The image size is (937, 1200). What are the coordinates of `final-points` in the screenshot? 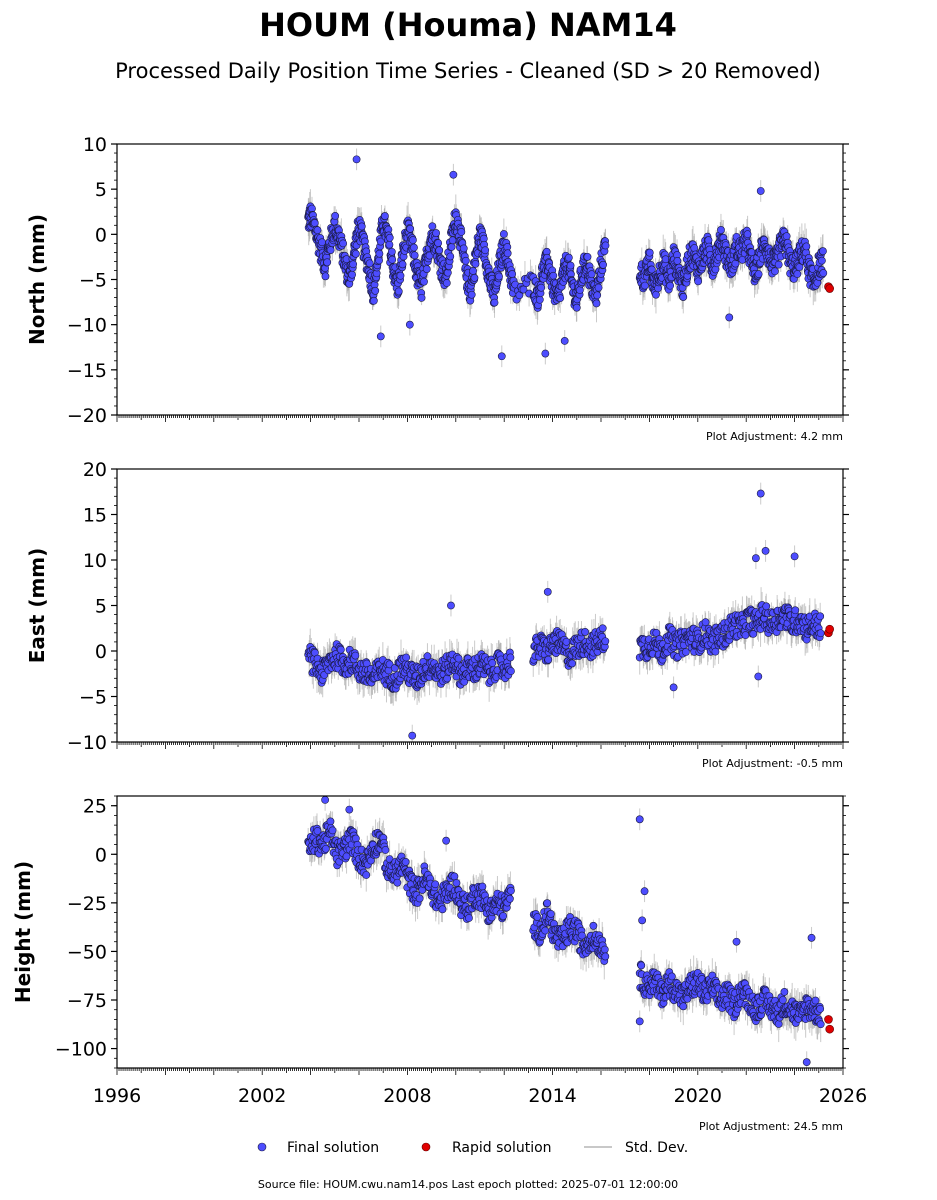 It's located at (566, 258).